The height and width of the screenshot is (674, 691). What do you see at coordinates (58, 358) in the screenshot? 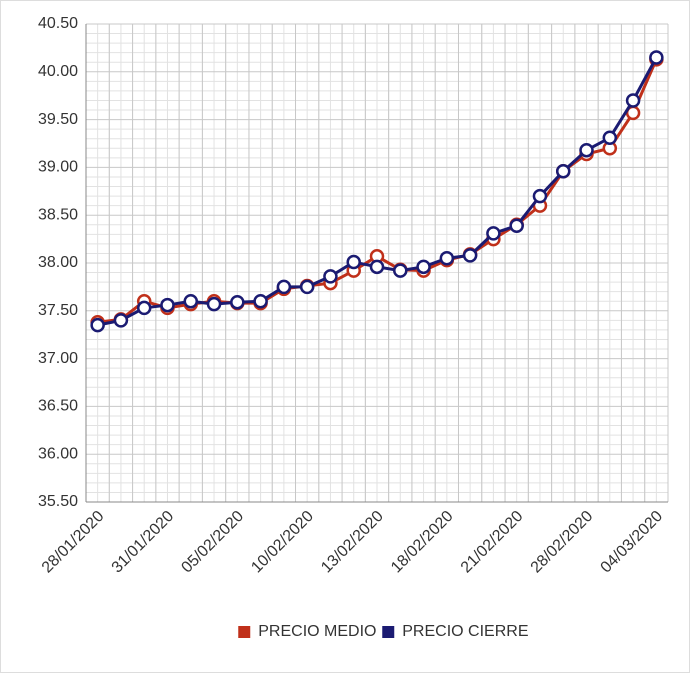
I see `y-tick-label: 37.00` at bounding box center [58, 358].